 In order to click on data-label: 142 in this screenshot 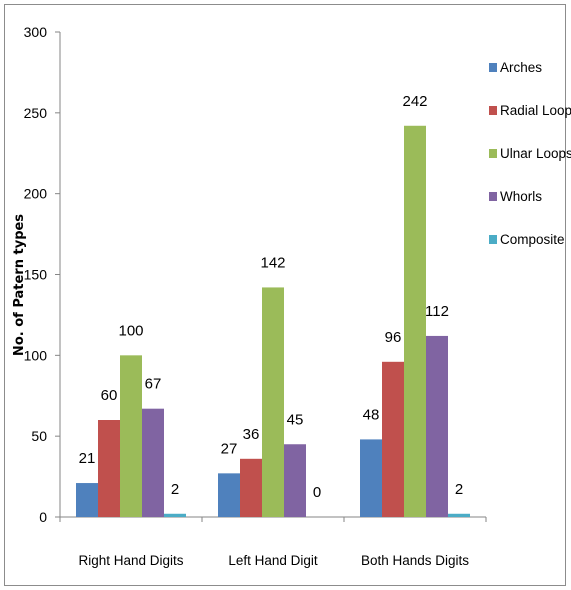, I will do `click(272, 262)`.